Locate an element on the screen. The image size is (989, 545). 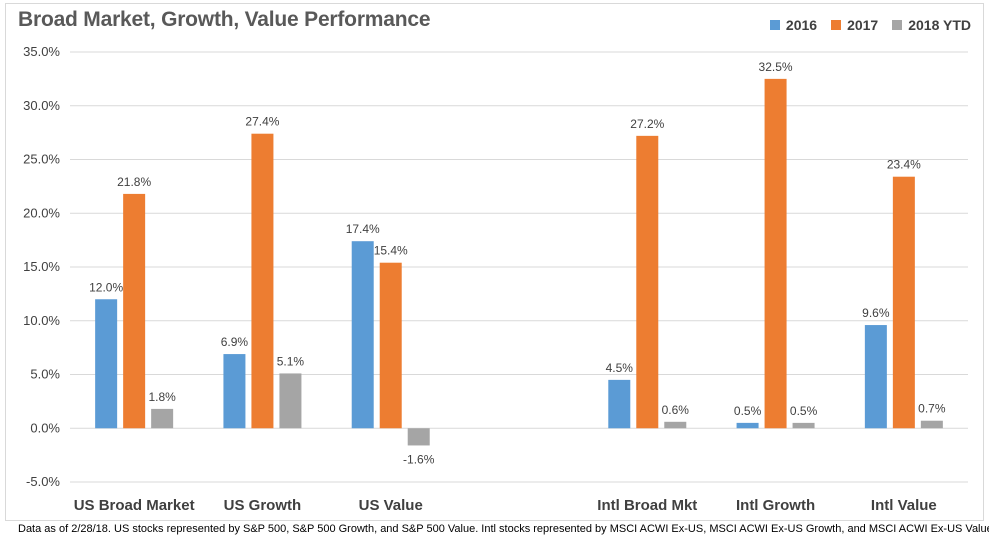
legend-label-2017: 2017 is located at coordinates (863, 25).